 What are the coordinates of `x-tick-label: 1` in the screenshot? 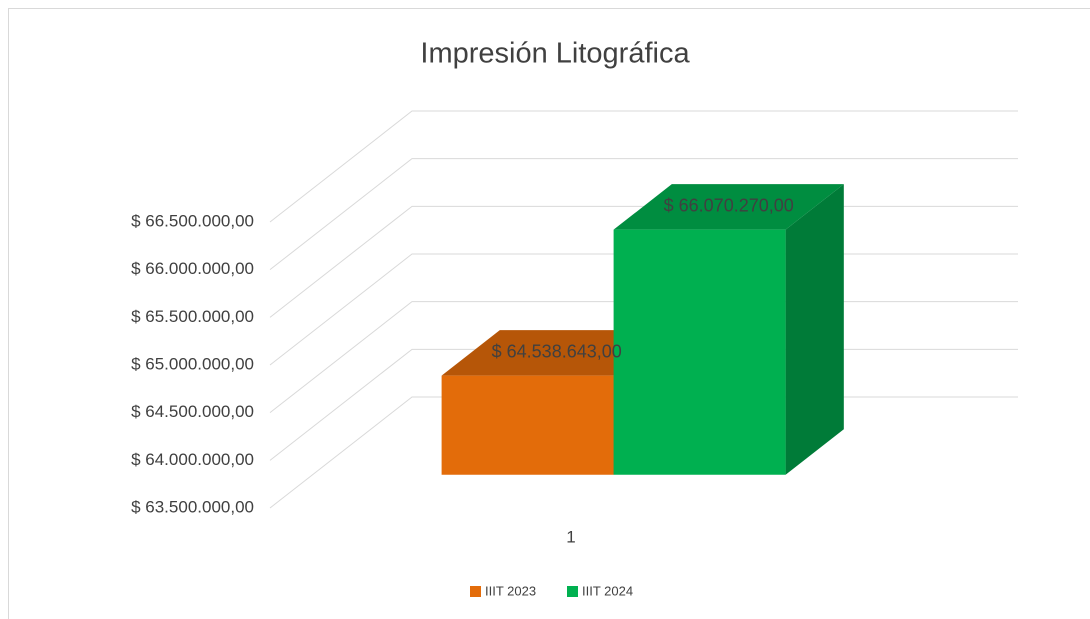 It's located at (570, 536).